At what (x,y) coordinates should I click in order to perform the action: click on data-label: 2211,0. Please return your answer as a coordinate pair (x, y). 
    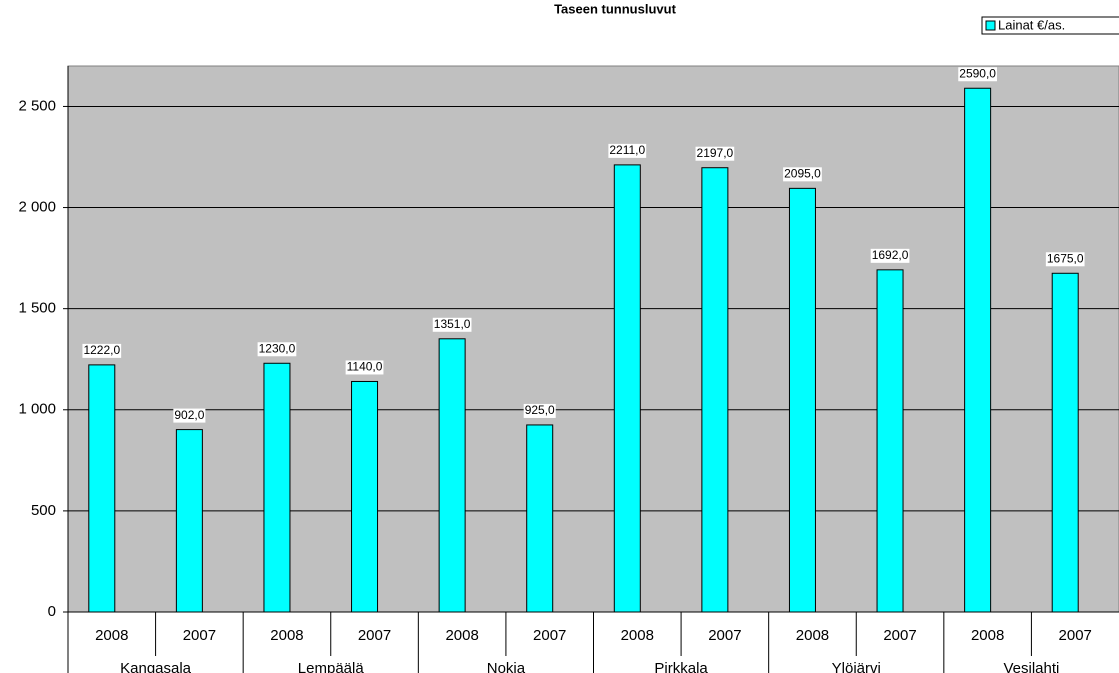
    Looking at the image, I should click on (627, 150).